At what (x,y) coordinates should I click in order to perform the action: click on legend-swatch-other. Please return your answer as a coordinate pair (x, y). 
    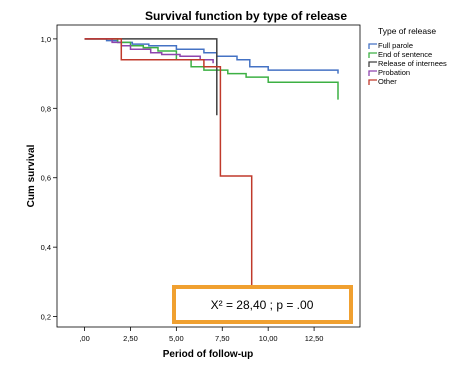
    Looking at the image, I should click on (372, 82).